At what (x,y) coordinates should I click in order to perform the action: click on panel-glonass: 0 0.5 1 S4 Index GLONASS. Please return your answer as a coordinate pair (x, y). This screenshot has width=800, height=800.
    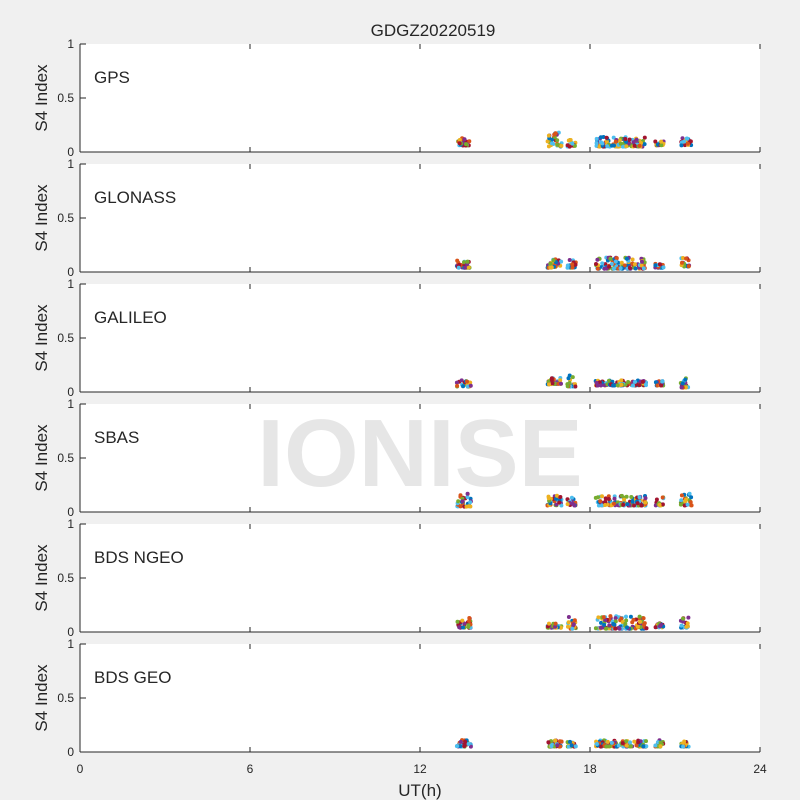
    Looking at the image, I should click on (396, 218).